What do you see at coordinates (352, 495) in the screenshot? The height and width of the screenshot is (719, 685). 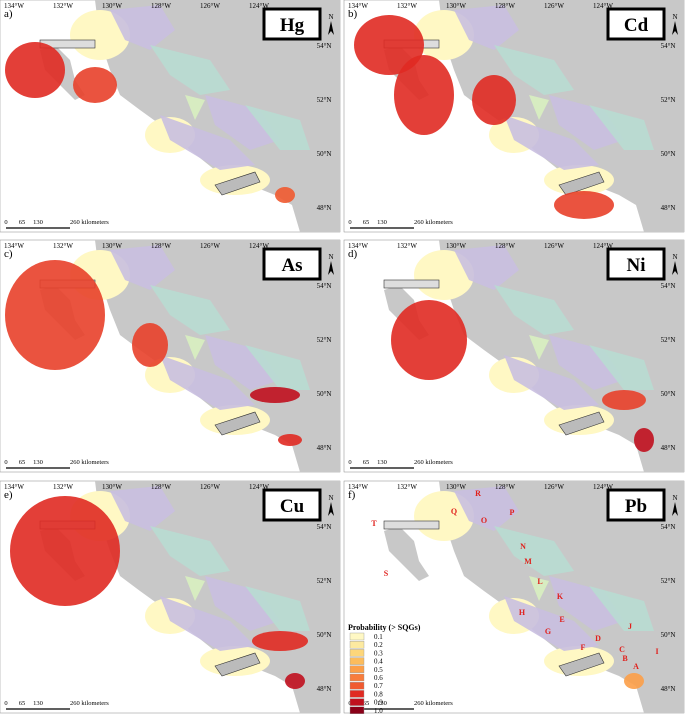 I see `panel-letter: f)` at bounding box center [352, 495].